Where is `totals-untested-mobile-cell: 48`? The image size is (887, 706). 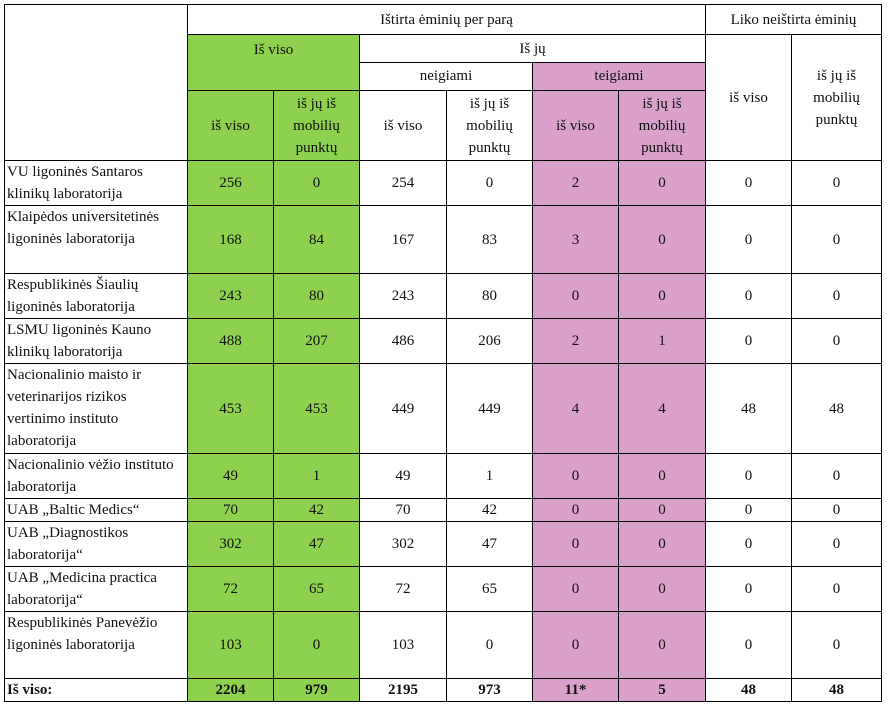
totals-untested-mobile-cell: 48 is located at coordinates (836, 690).